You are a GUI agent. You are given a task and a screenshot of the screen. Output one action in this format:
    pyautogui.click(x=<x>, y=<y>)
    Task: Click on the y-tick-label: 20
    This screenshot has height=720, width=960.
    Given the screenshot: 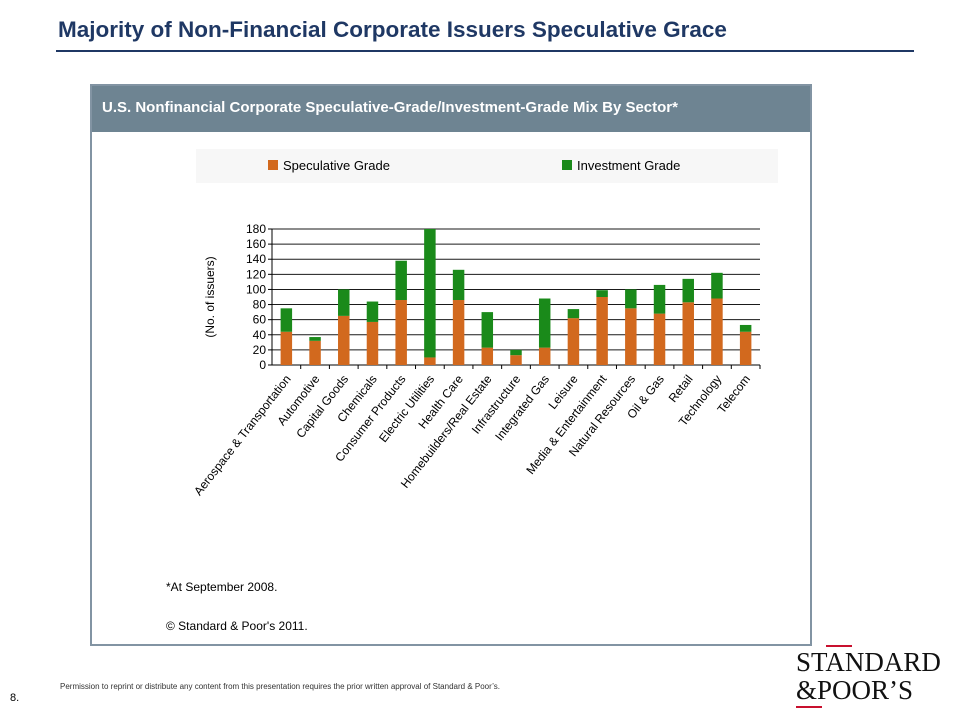 What is the action you would take?
    pyautogui.click(x=260, y=350)
    